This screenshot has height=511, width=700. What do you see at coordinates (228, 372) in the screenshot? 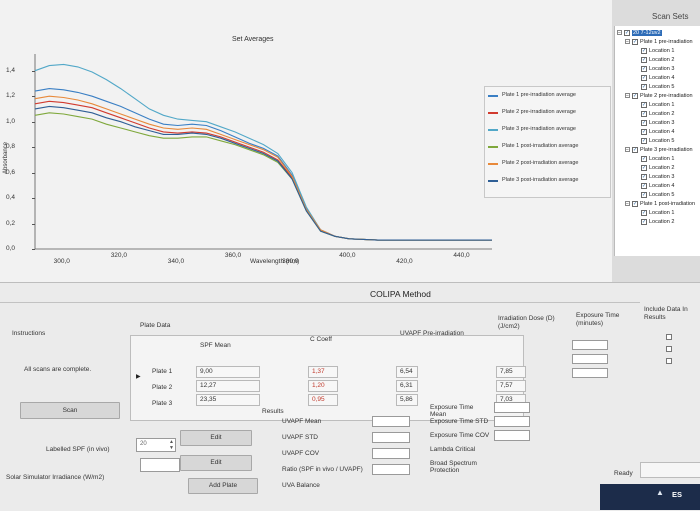
I see `plate-cell-spf: 9,00` at bounding box center [228, 372].